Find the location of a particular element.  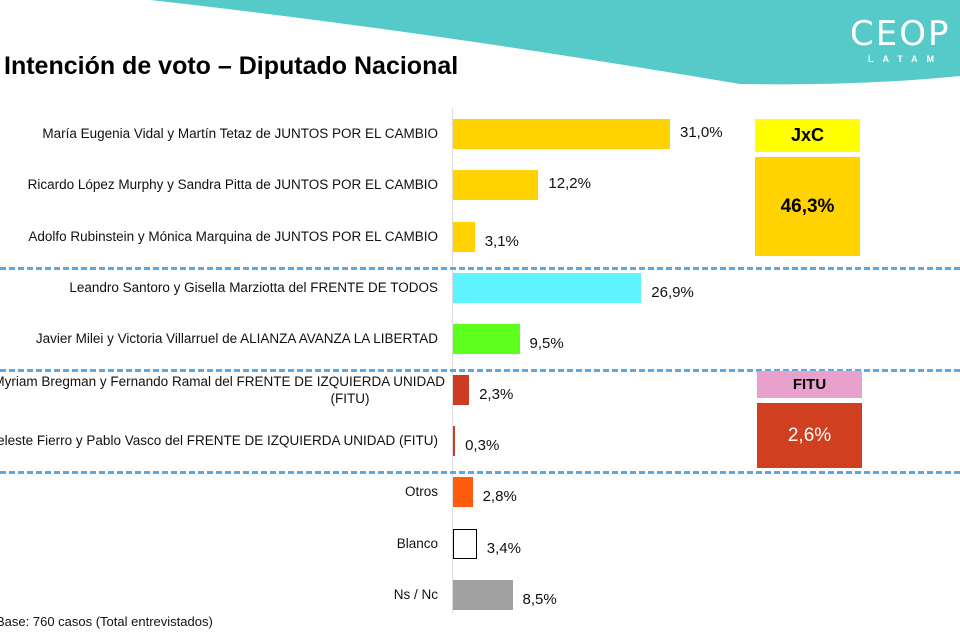

data-label: 3,4% is located at coordinates (503, 548).